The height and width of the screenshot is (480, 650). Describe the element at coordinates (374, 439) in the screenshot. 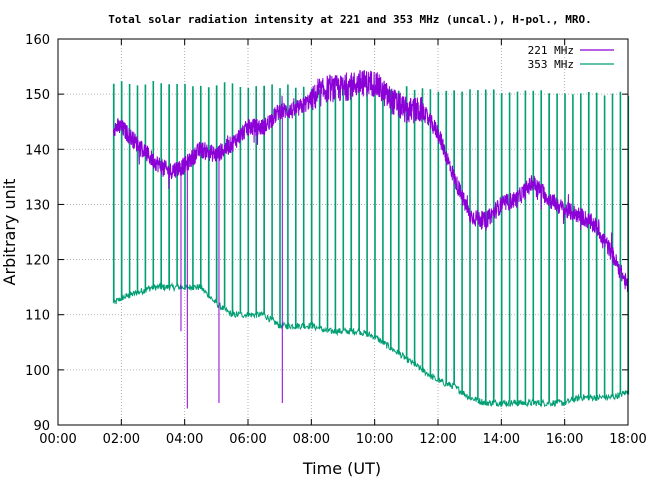

I see `x-tick-label: 10:00` at that location.